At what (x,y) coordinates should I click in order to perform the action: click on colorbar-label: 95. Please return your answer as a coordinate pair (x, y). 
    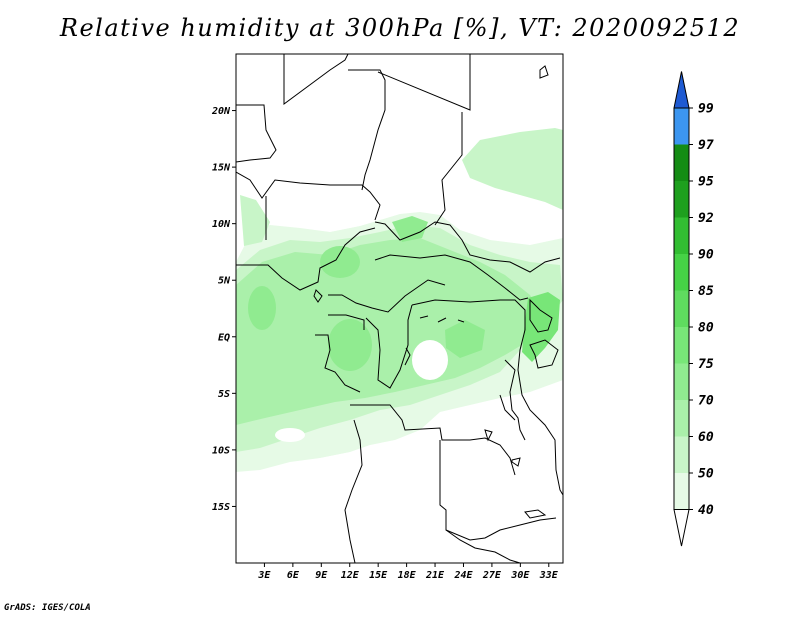
    Looking at the image, I should click on (706, 182).